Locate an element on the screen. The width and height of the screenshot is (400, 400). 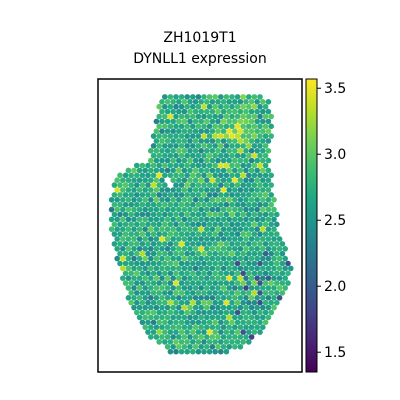
colorbar-tick-label: 2.0 is located at coordinates (335, 287).